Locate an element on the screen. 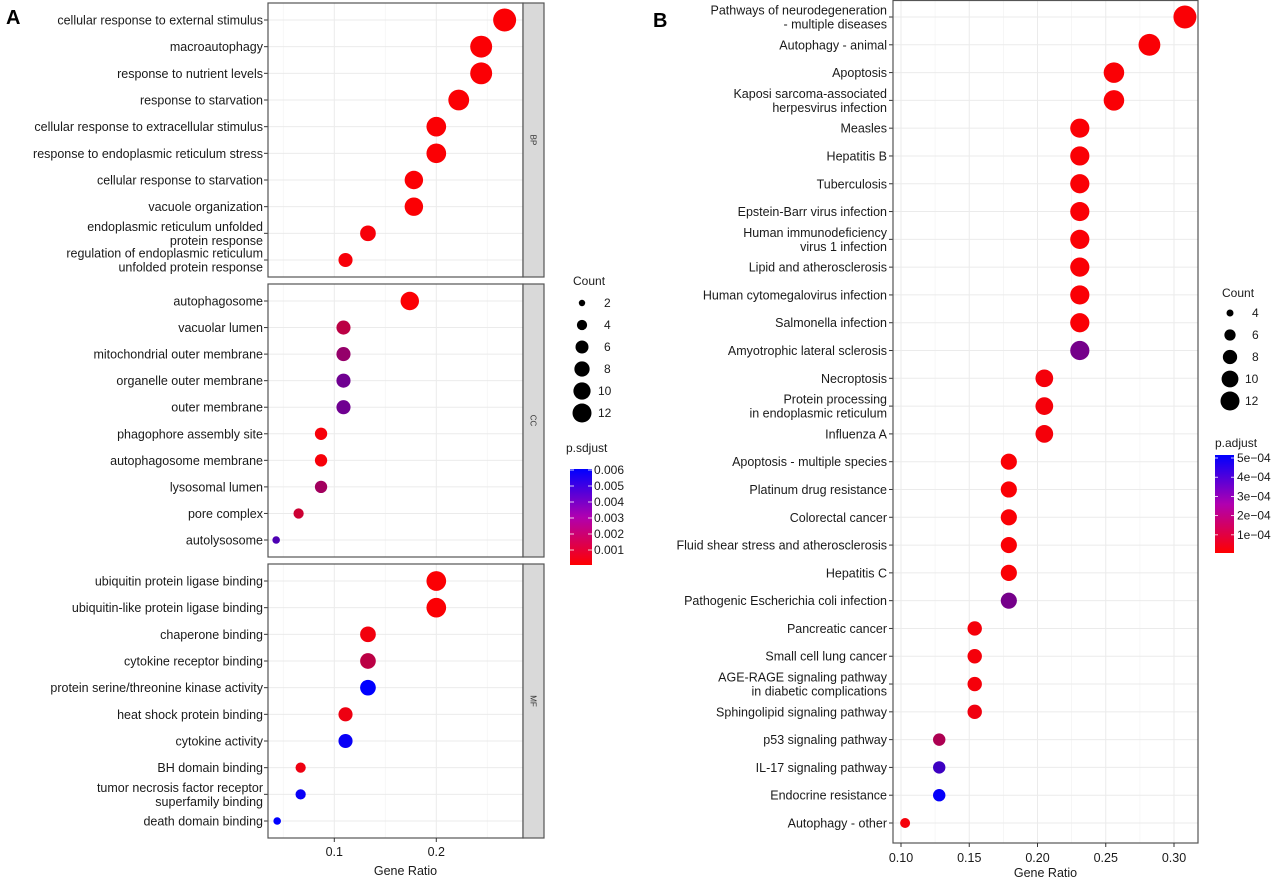  term-label-line: Autophagy - other is located at coordinates (837, 824).